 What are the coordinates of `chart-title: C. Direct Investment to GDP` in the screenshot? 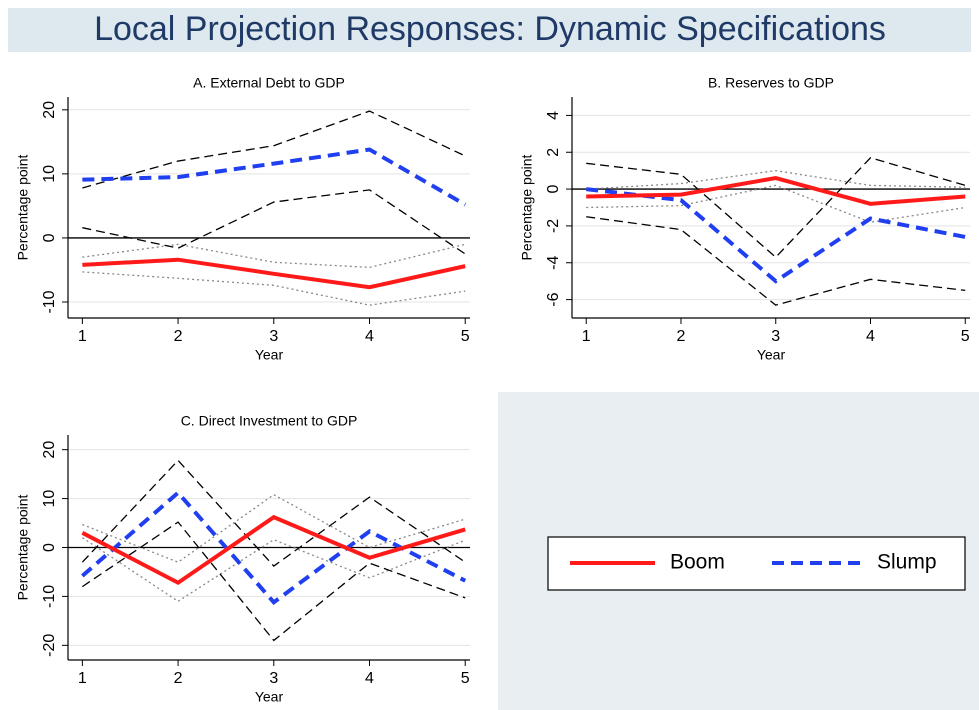 It's located at (269, 421).